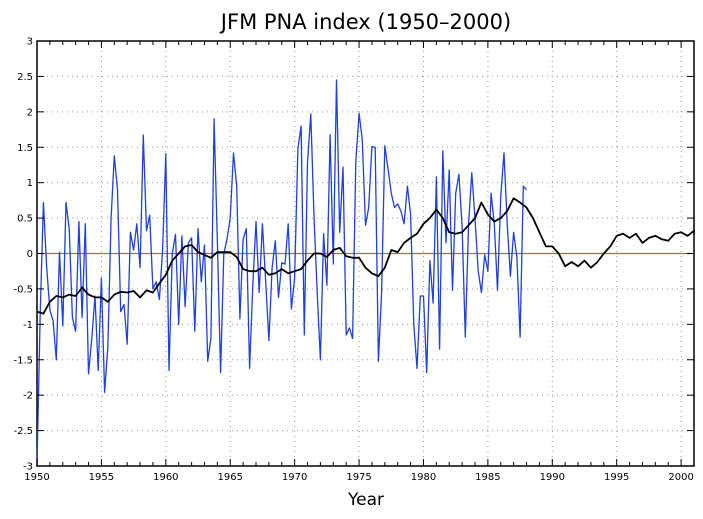 The height and width of the screenshot is (519, 703). Describe the element at coordinates (616, 477) in the screenshot. I see `x-tick-label: 1995` at that location.